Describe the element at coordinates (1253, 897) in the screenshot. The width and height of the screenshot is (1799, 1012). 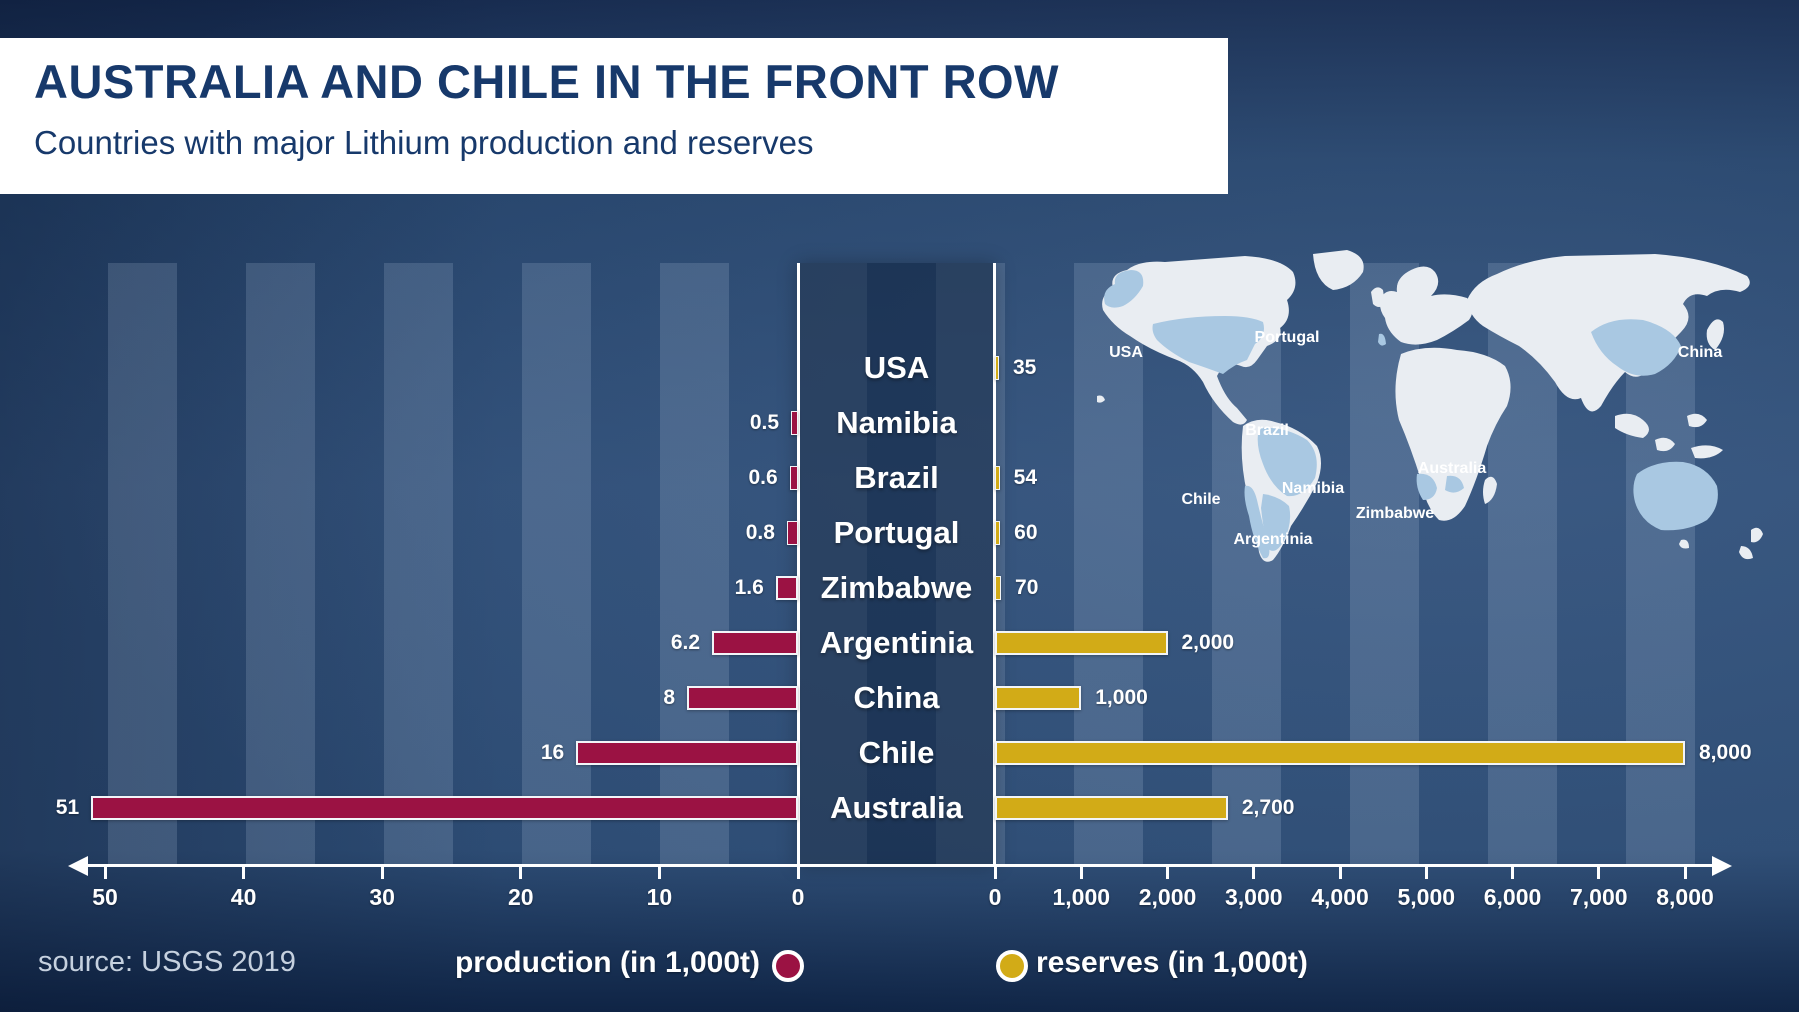
I see `right-axis-tick-3,000: 3,000` at that location.